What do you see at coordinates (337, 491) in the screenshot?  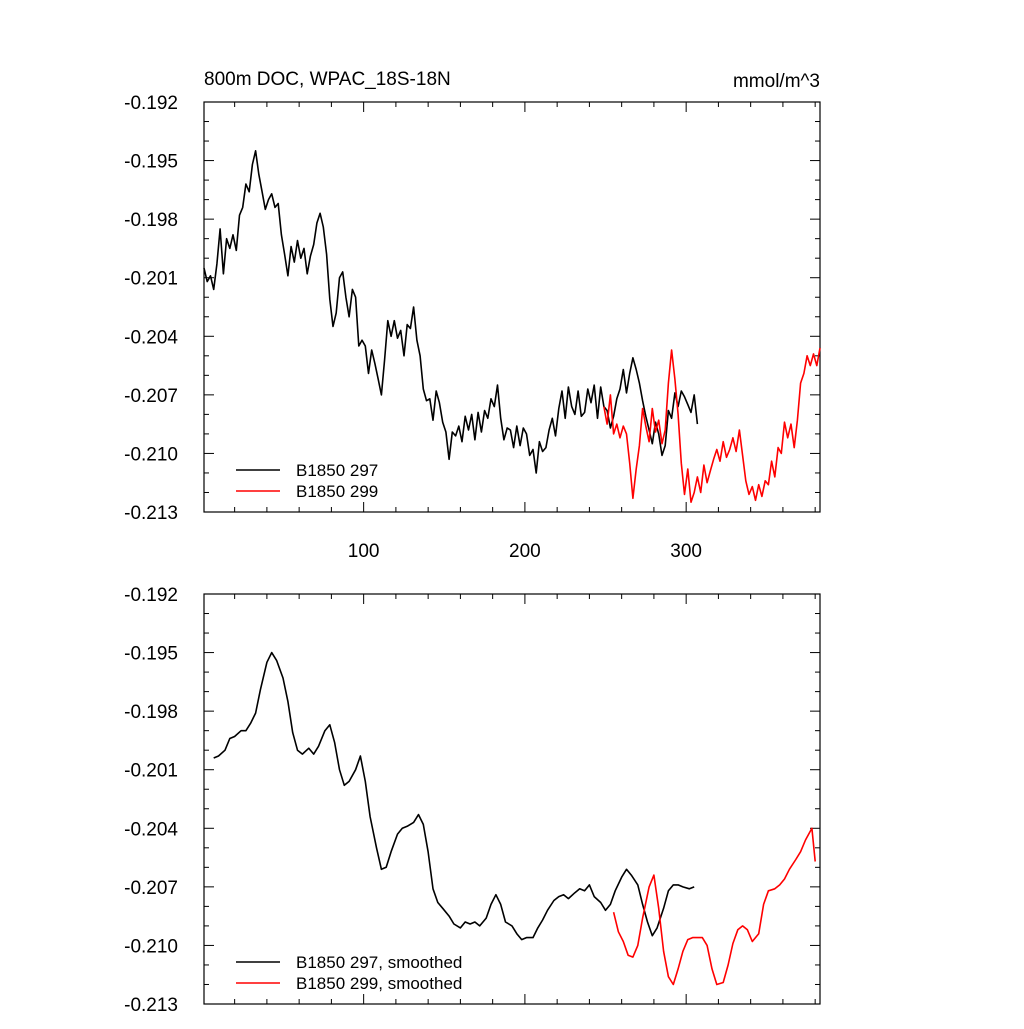 I see `legend-label: B1850 299` at bounding box center [337, 491].